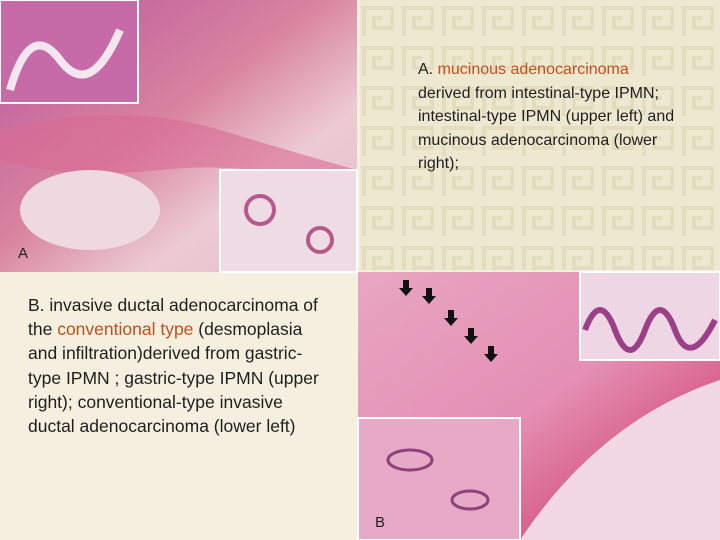 This screenshot has width=720, height=540. Describe the element at coordinates (125, 329) in the screenshot. I see `caption-highlight: conventional type` at that location.